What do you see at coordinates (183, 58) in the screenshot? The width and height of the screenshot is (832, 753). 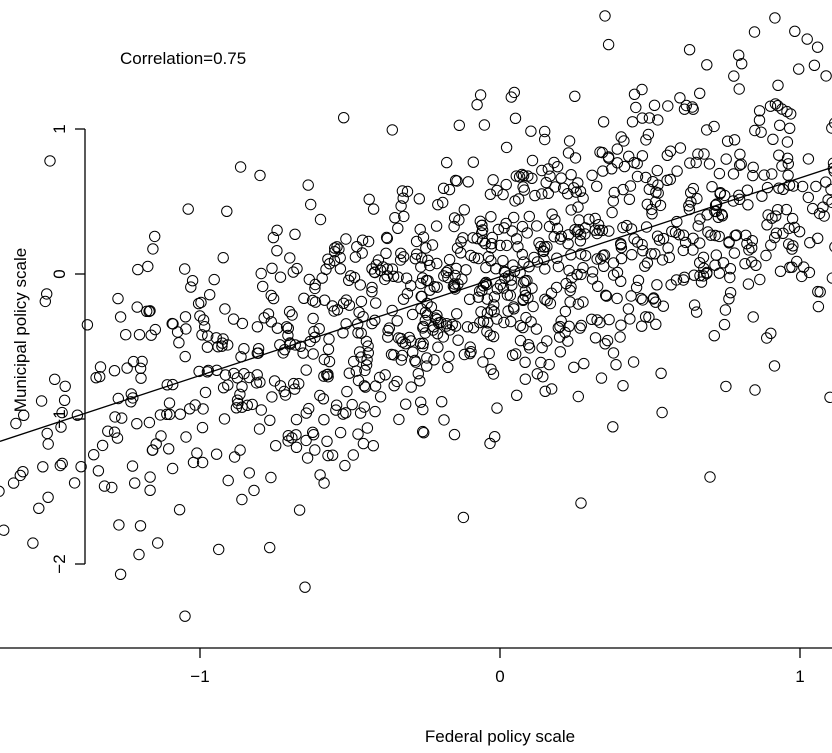 I see `correlation-annotation: Correlation=0.75` at bounding box center [183, 58].